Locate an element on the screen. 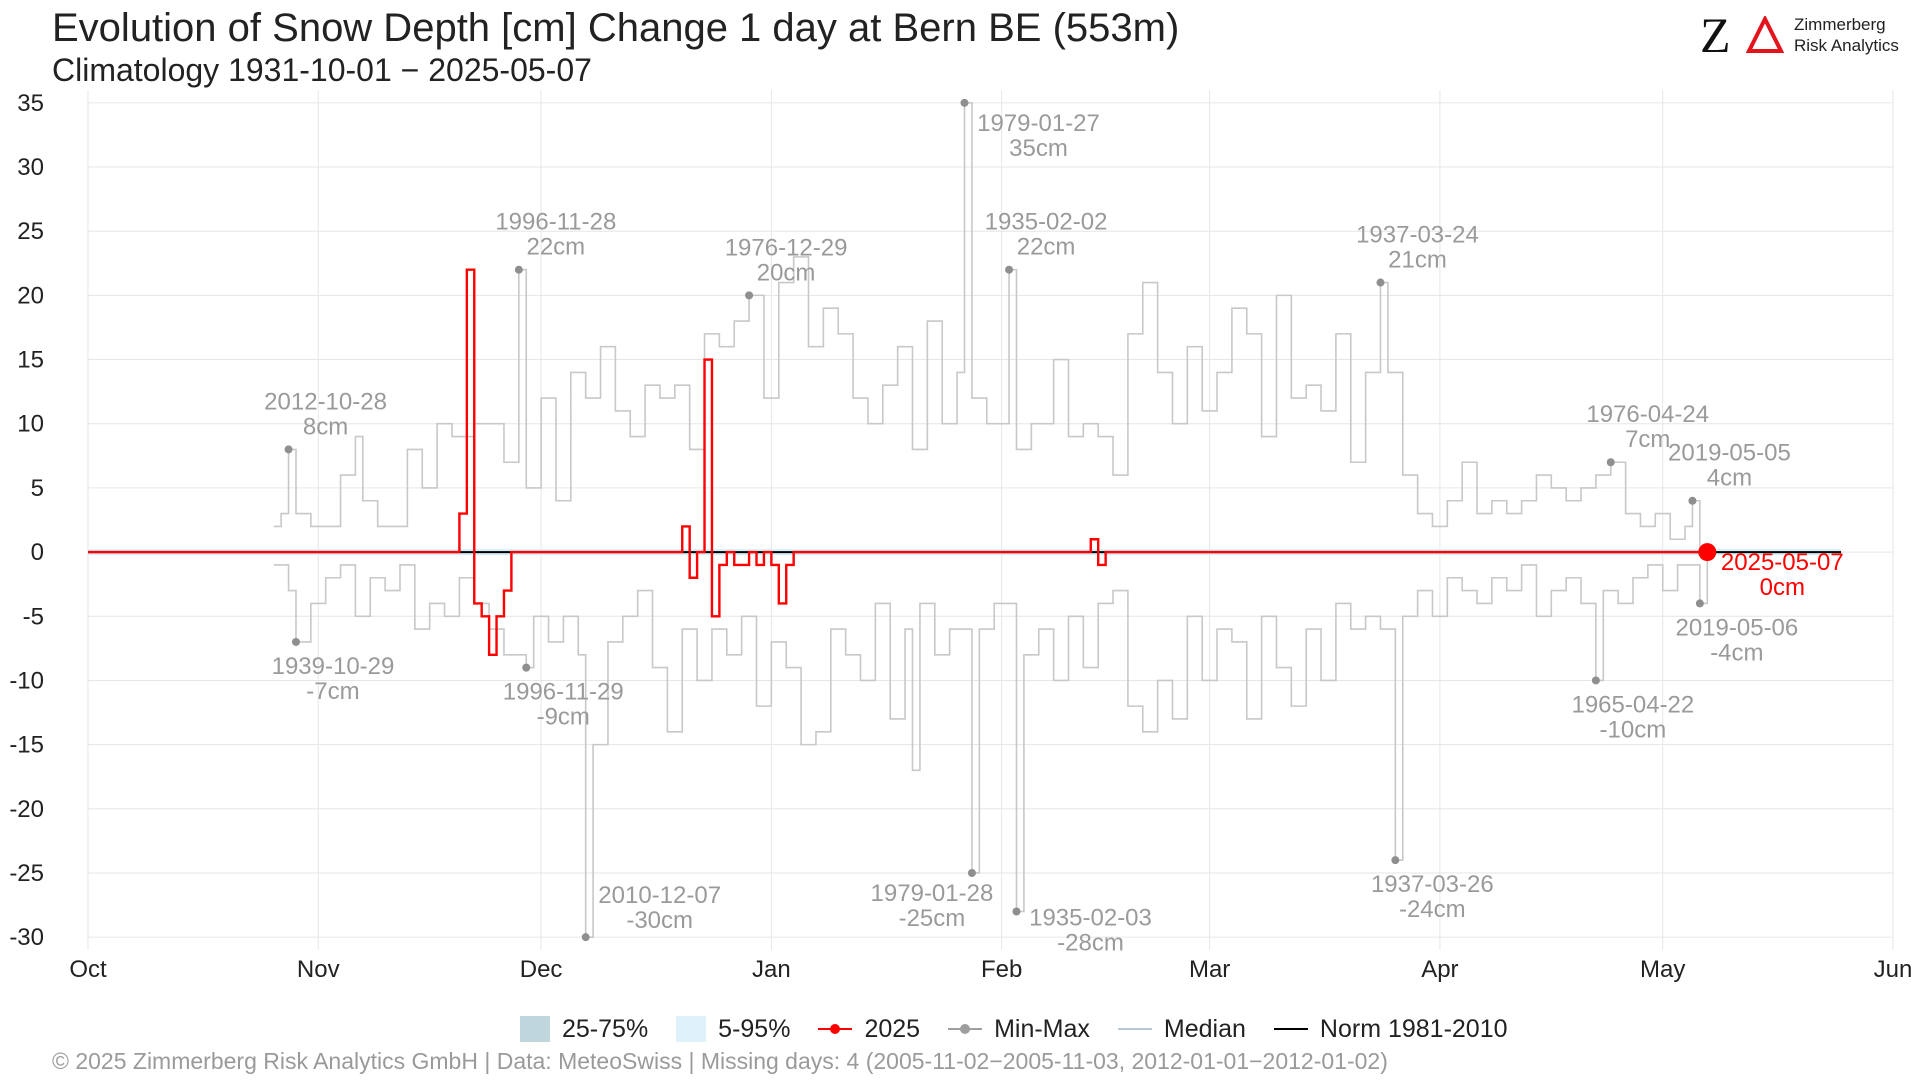  legend-item: 2025 is located at coordinates (869, 1029).